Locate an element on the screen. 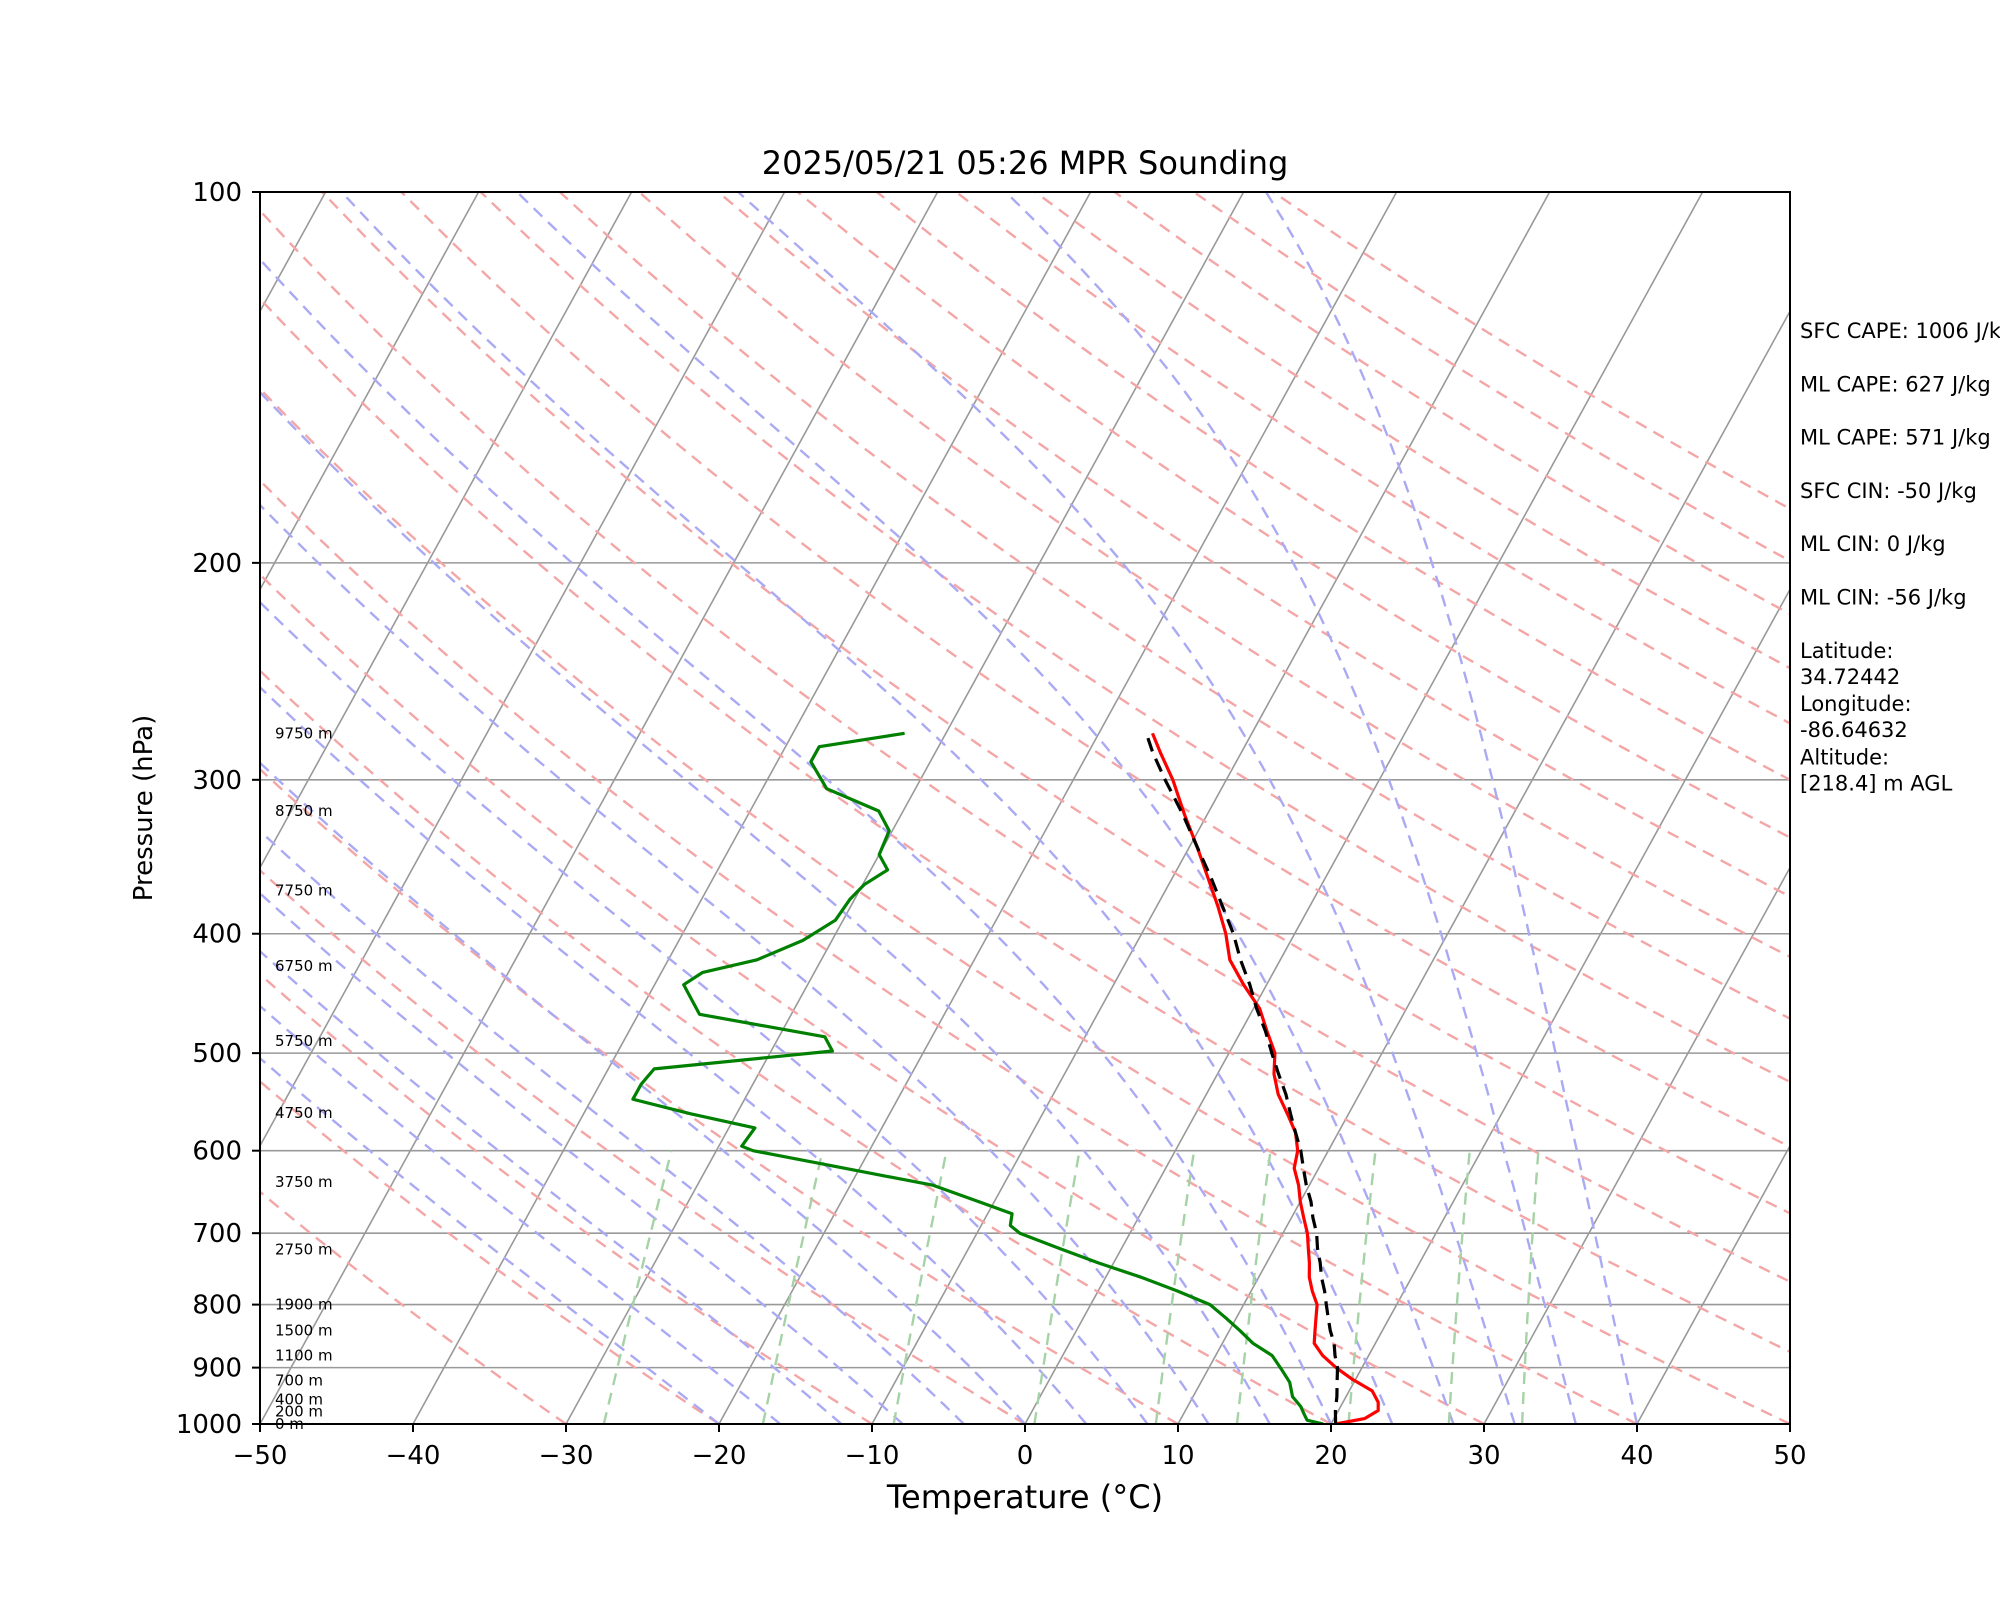 Image resolution: width=2000 pixels, height=1600 pixels. y-tick-label: 1000 is located at coordinates (209, 1425).